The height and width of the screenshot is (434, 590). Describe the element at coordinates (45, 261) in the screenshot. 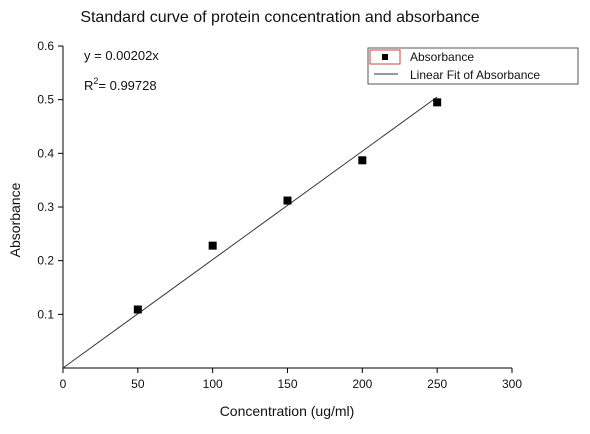

I see `y-tick-label: 0.2` at that location.